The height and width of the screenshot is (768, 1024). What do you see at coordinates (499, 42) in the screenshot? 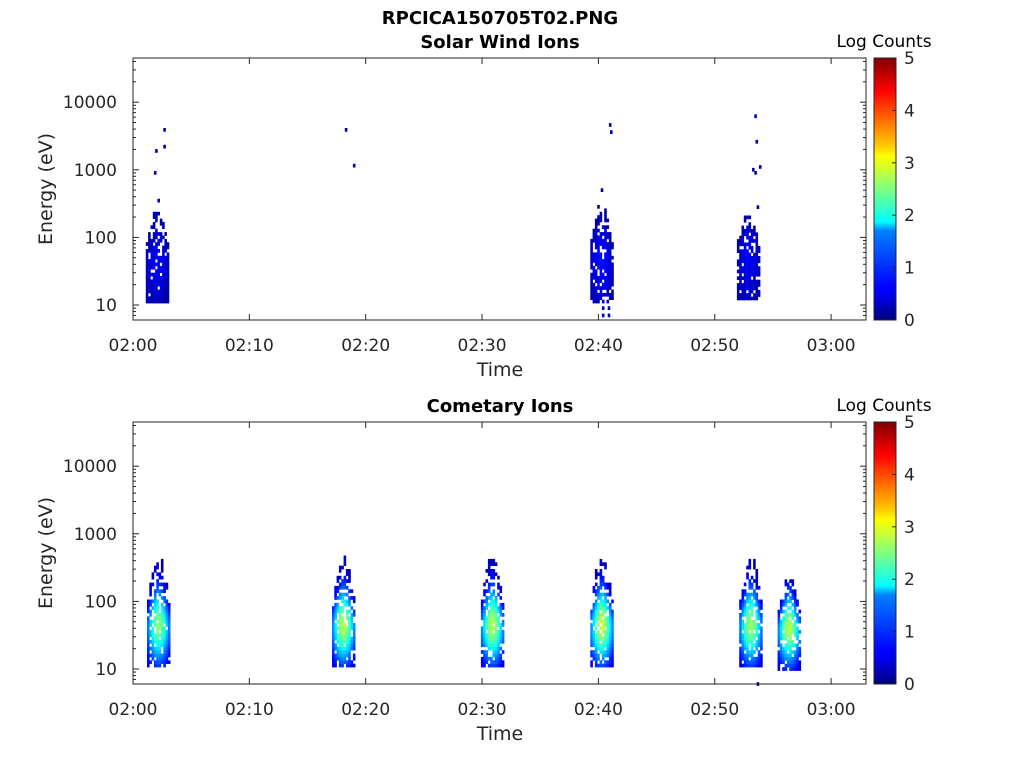
I see `panel-title: Solar Wind Ions` at bounding box center [499, 42].